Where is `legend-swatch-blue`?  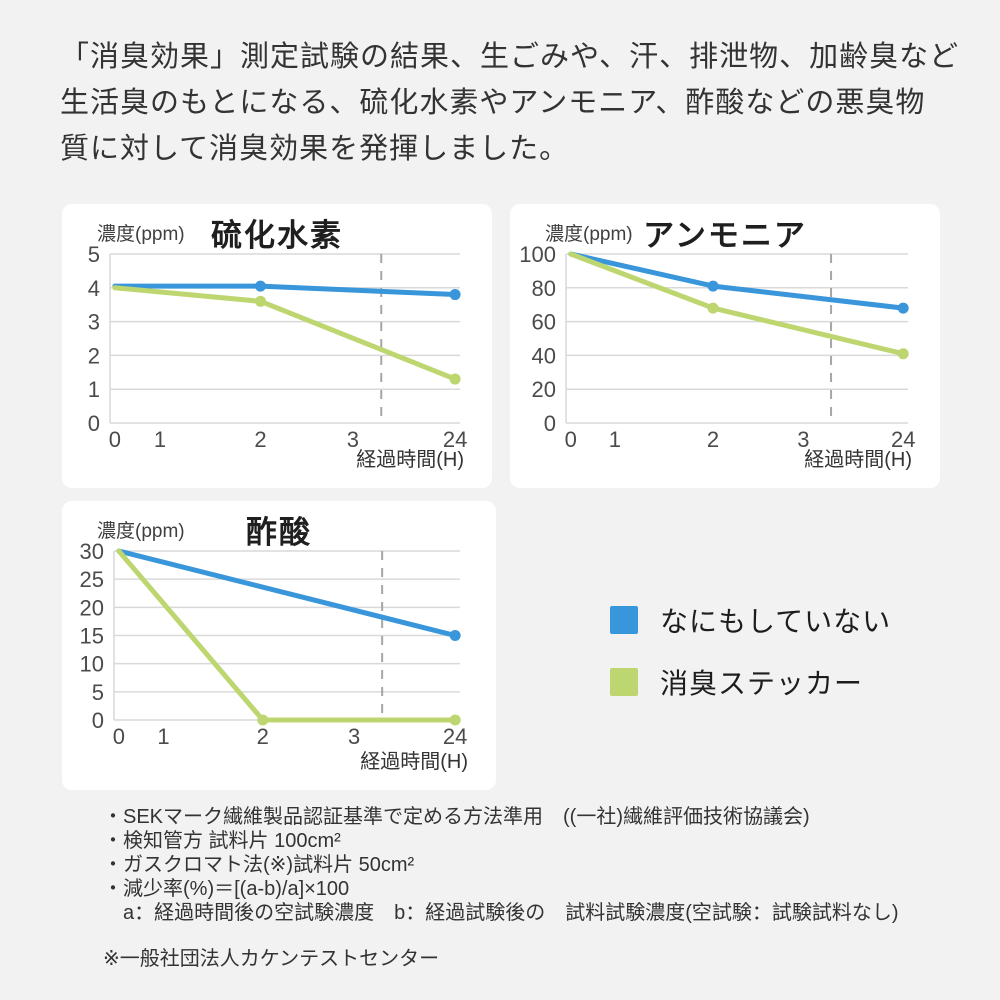 legend-swatch-blue is located at coordinates (624, 620).